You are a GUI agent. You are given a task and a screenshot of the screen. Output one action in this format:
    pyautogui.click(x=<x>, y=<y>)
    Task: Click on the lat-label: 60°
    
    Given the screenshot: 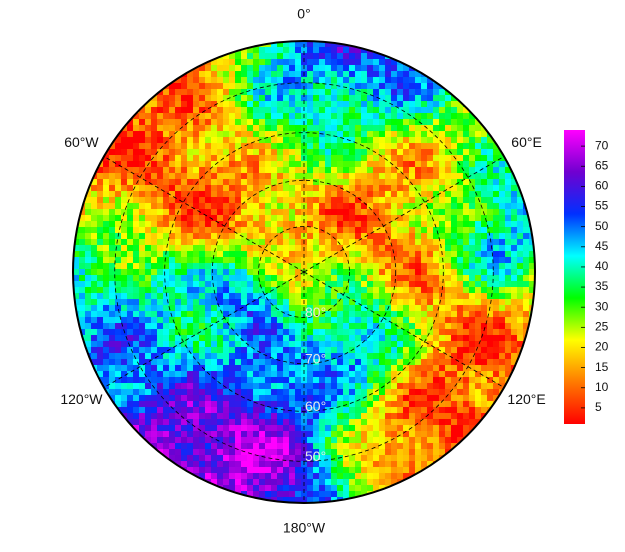 What is the action you would take?
    pyautogui.click(x=315, y=406)
    